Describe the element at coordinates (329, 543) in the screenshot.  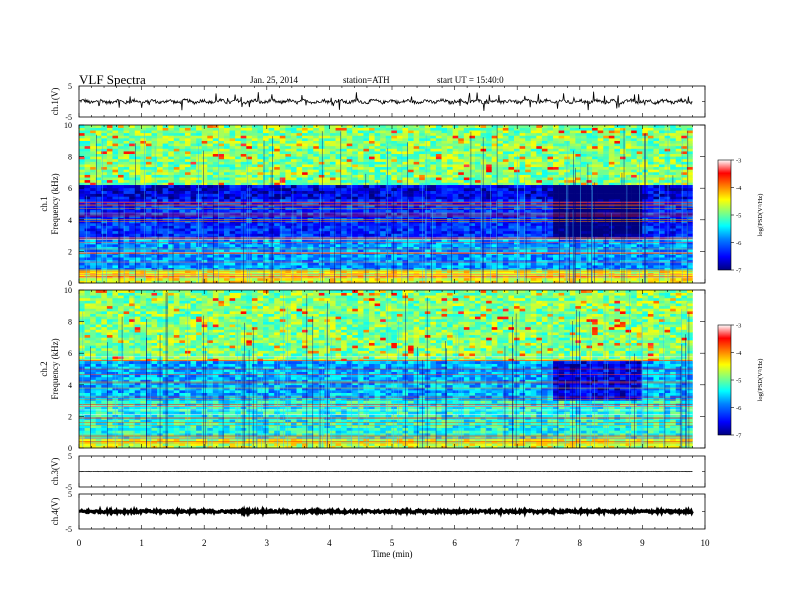
I see `xtick-label-4: 4` at that location.